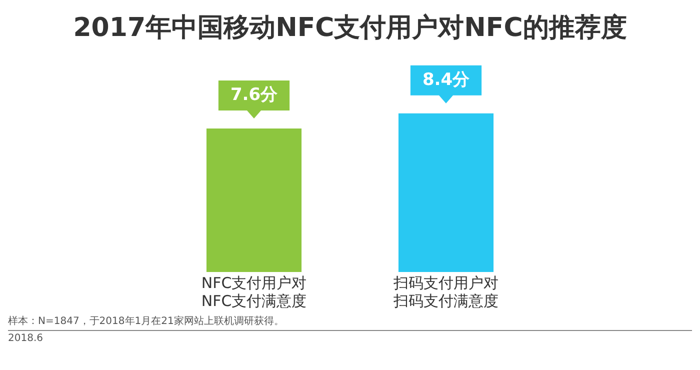 The width and height of the screenshot is (700, 370). I want to click on x-tick-label: NFC支付用户对NFC支付满意度, so click(254, 292).